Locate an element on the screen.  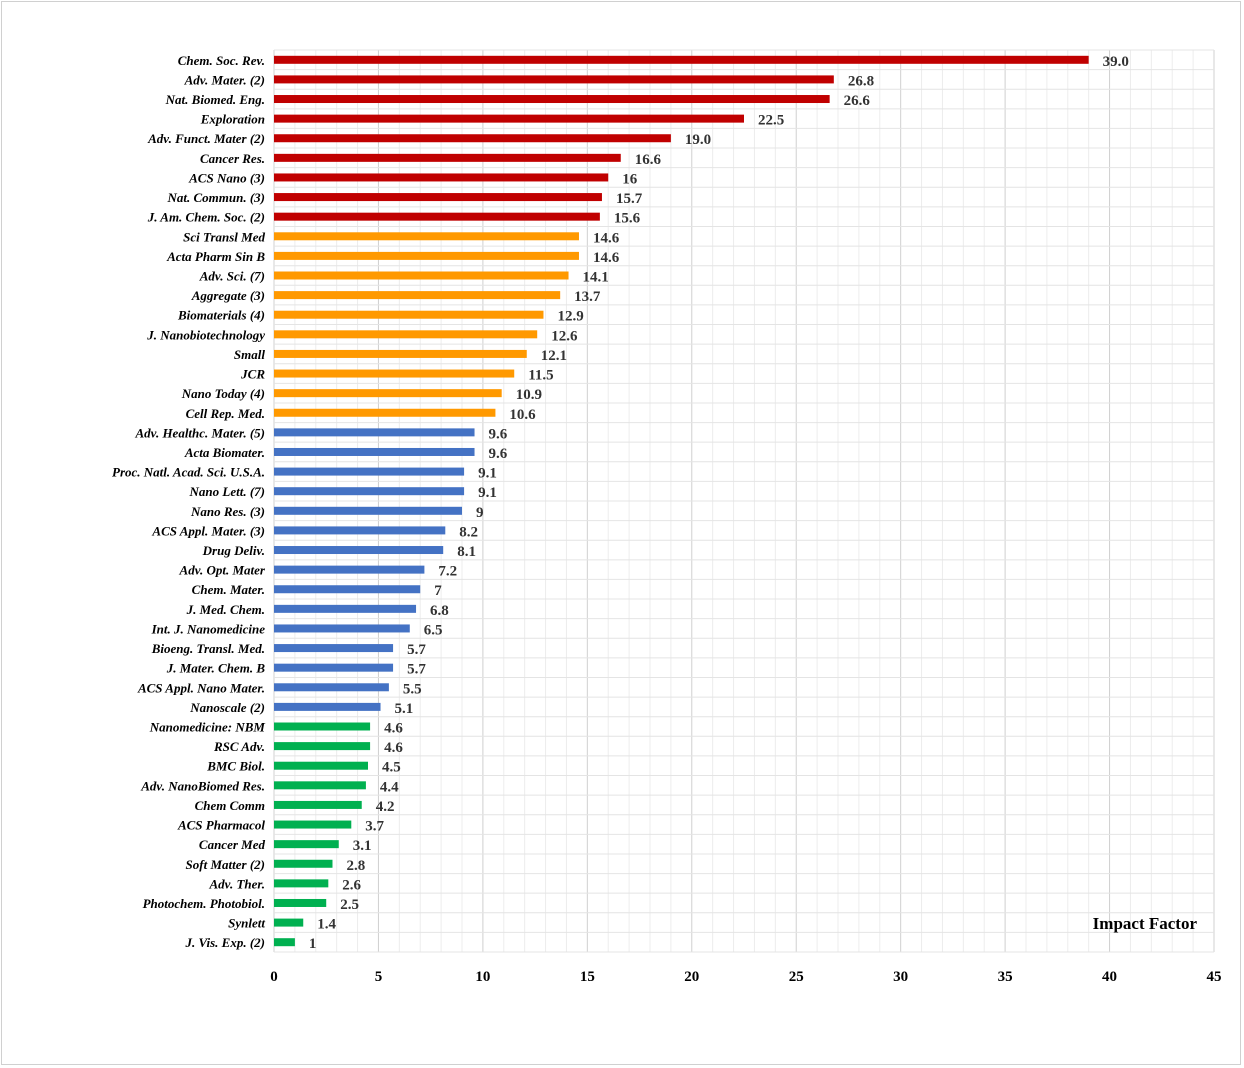
value-label: 3.1 is located at coordinates (362, 846).